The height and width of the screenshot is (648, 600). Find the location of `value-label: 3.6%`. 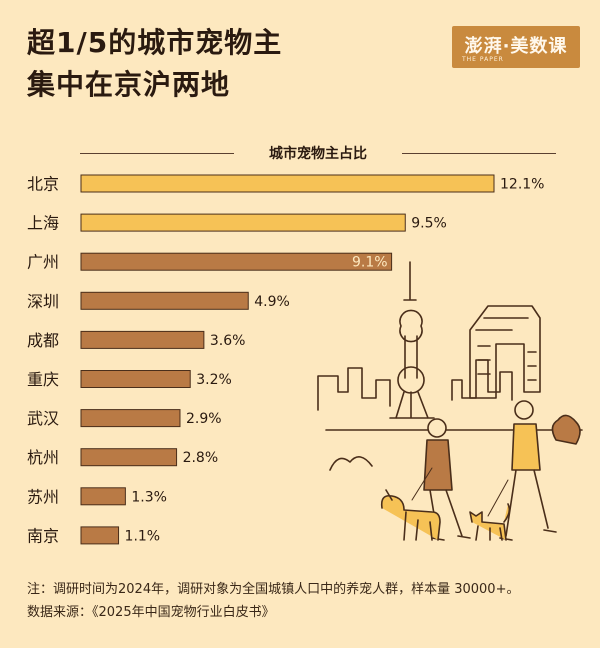

value-label: 3.6% is located at coordinates (228, 341).